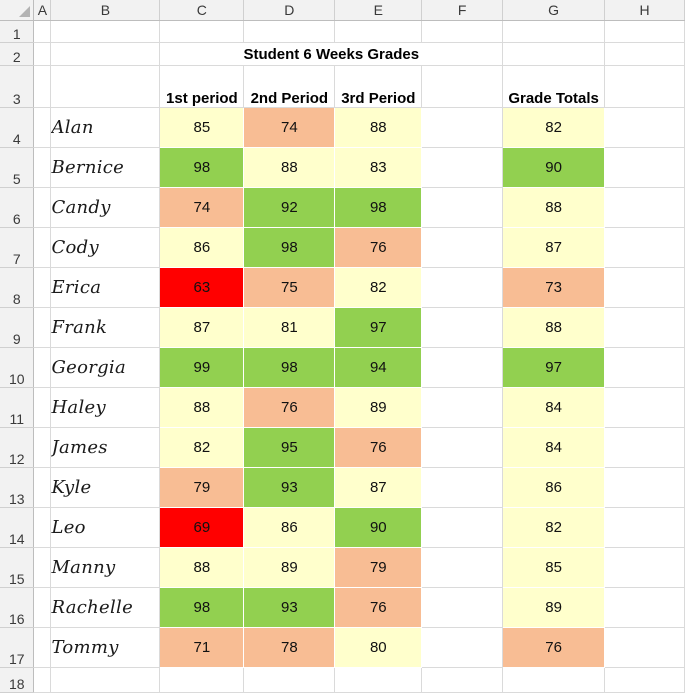  What do you see at coordinates (289, 567) in the screenshot?
I see `grade-2nd-period: 89` at bounding box center [289, 567].